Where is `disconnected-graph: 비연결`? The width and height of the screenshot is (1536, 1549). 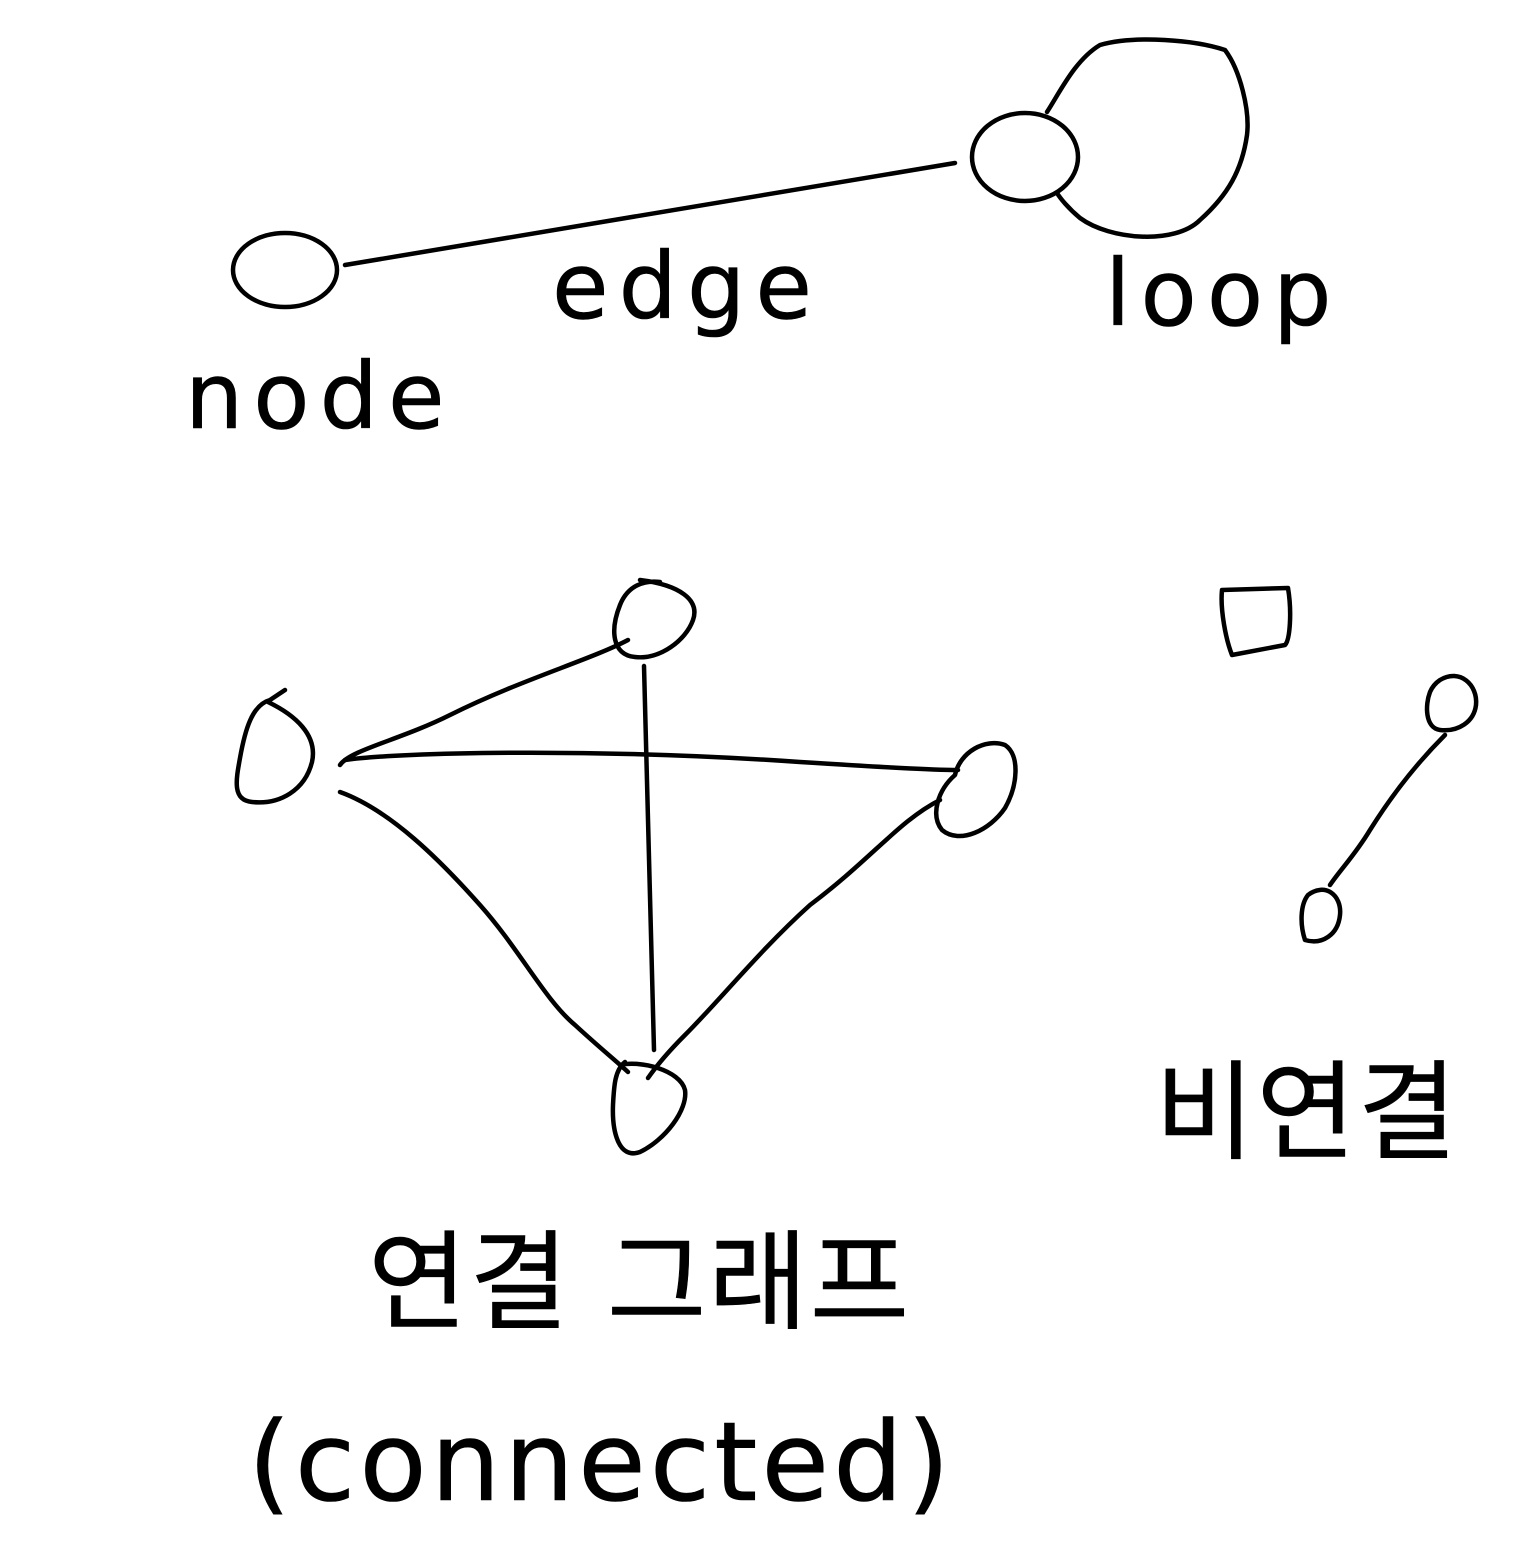
disconnected-graph: 비연결 is located at coordinates (1317, 880).